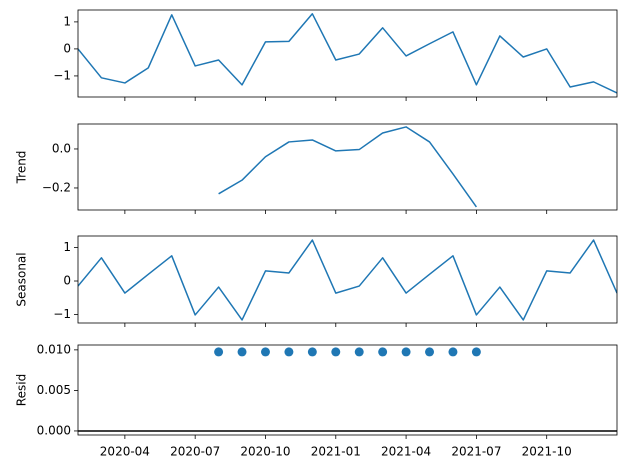 The image size is (627, 470). I want to click on x-tick-label: 2020-10, so click(265, 452).